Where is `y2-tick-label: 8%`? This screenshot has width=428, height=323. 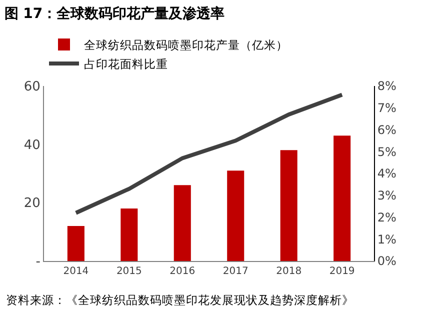
y2-tick-label: 8% is located at coordinates (386, 86).